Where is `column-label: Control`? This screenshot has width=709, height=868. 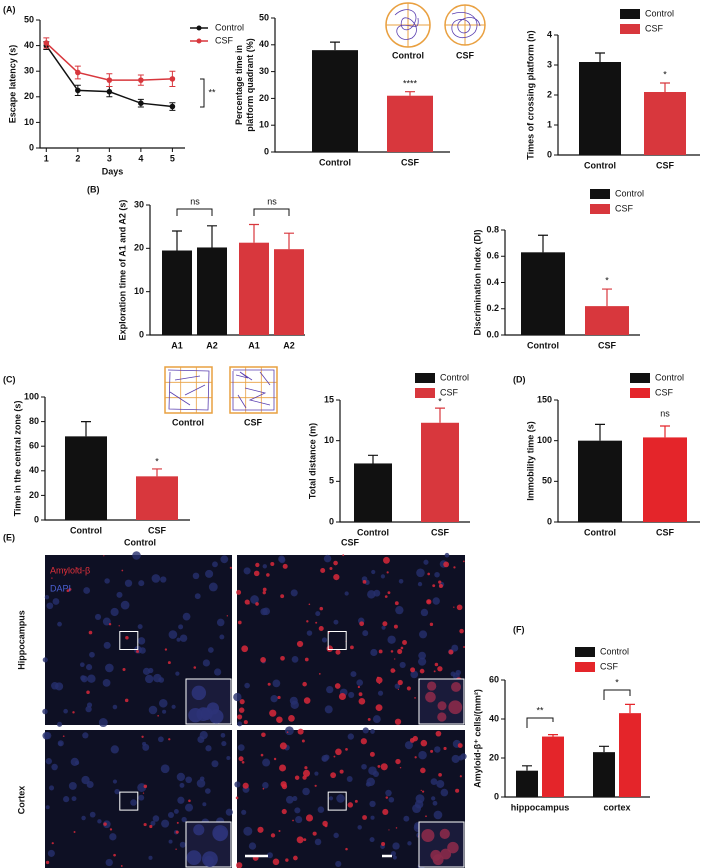 column-label: Control is located at coordinates (140, 542).